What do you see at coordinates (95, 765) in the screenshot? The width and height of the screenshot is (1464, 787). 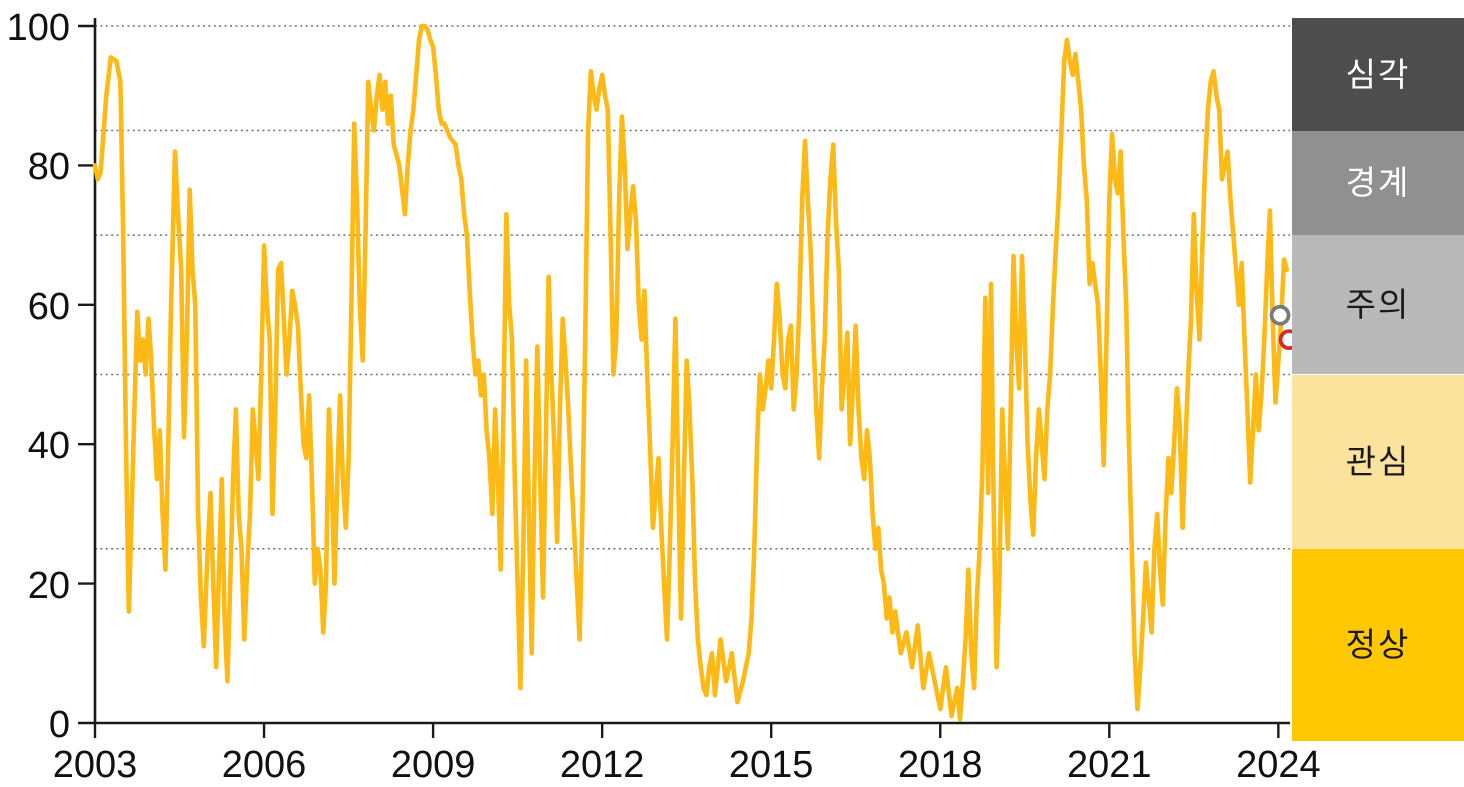 I see `x-axis-label-2003: 2003` at bounding box center [95, 765].